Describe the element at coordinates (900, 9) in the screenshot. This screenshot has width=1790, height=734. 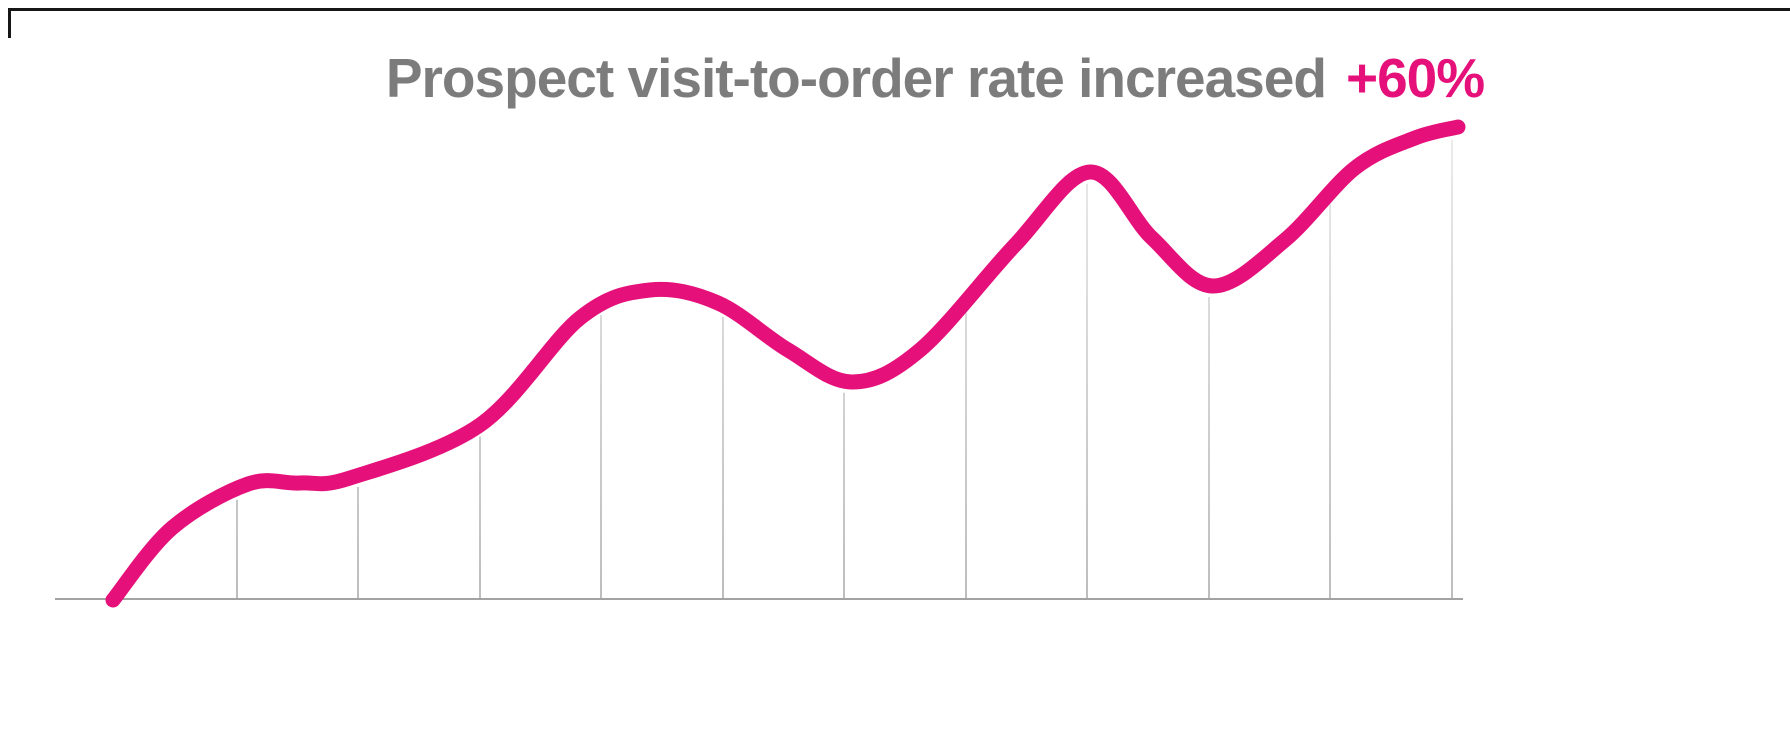
I see `slide-frame-top-border` at that location.